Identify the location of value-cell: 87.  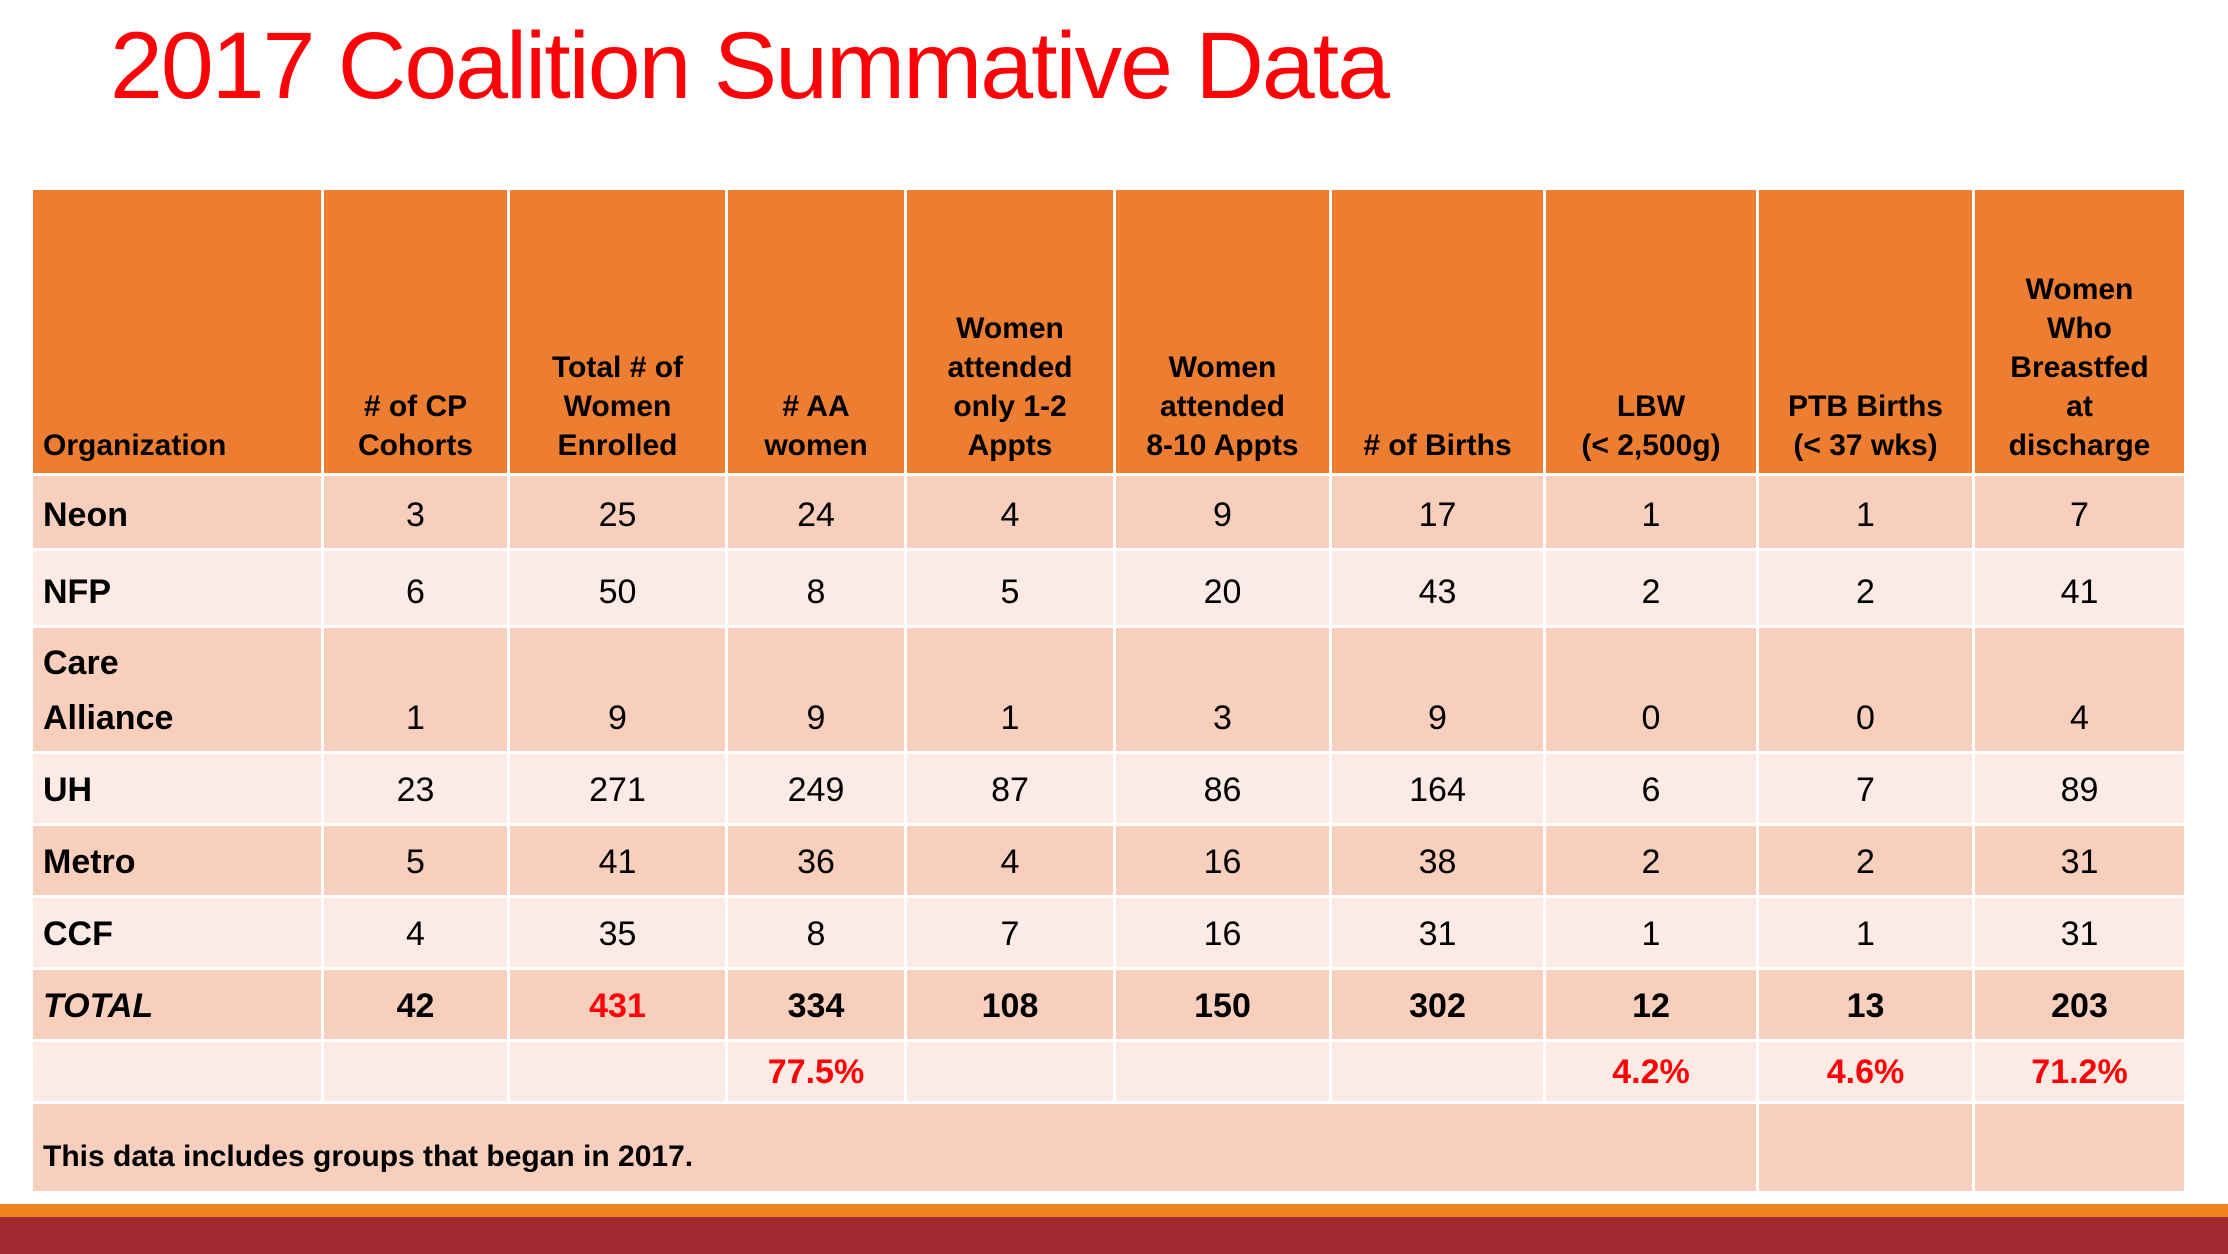
(1010, 788).